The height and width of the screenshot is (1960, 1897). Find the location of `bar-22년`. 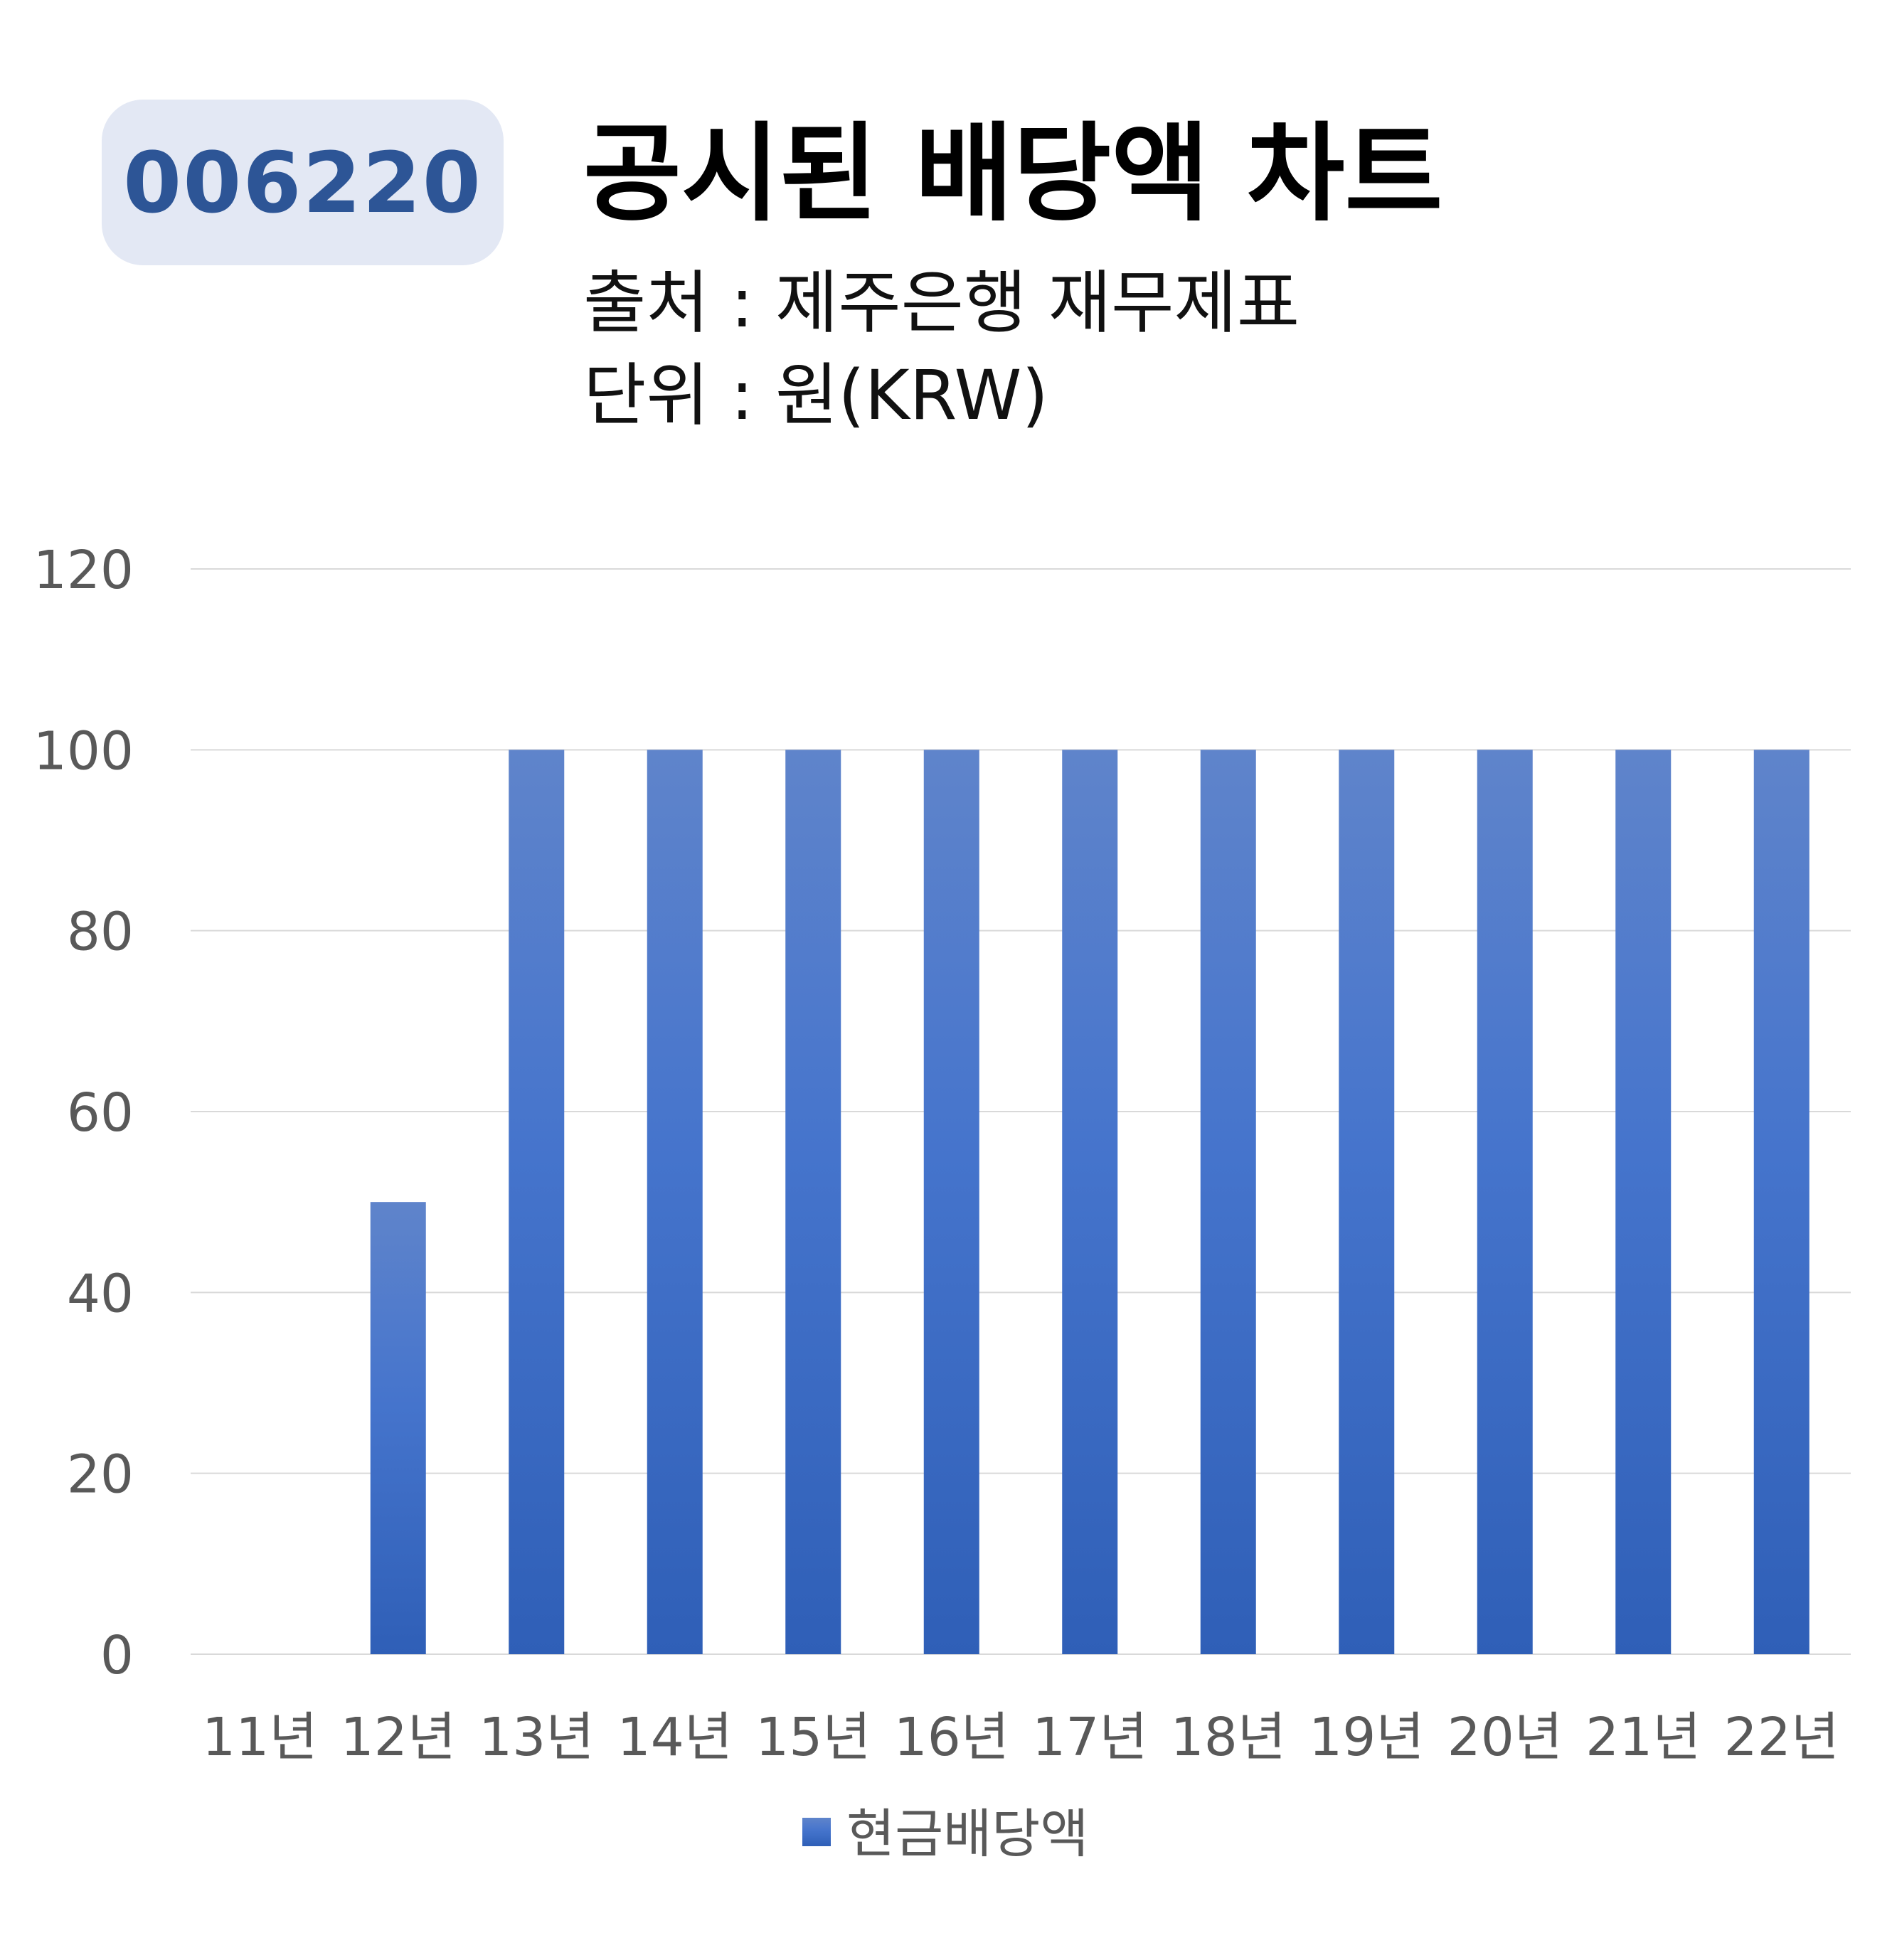

bar-22년 is located at coordinates (1781, 1202).